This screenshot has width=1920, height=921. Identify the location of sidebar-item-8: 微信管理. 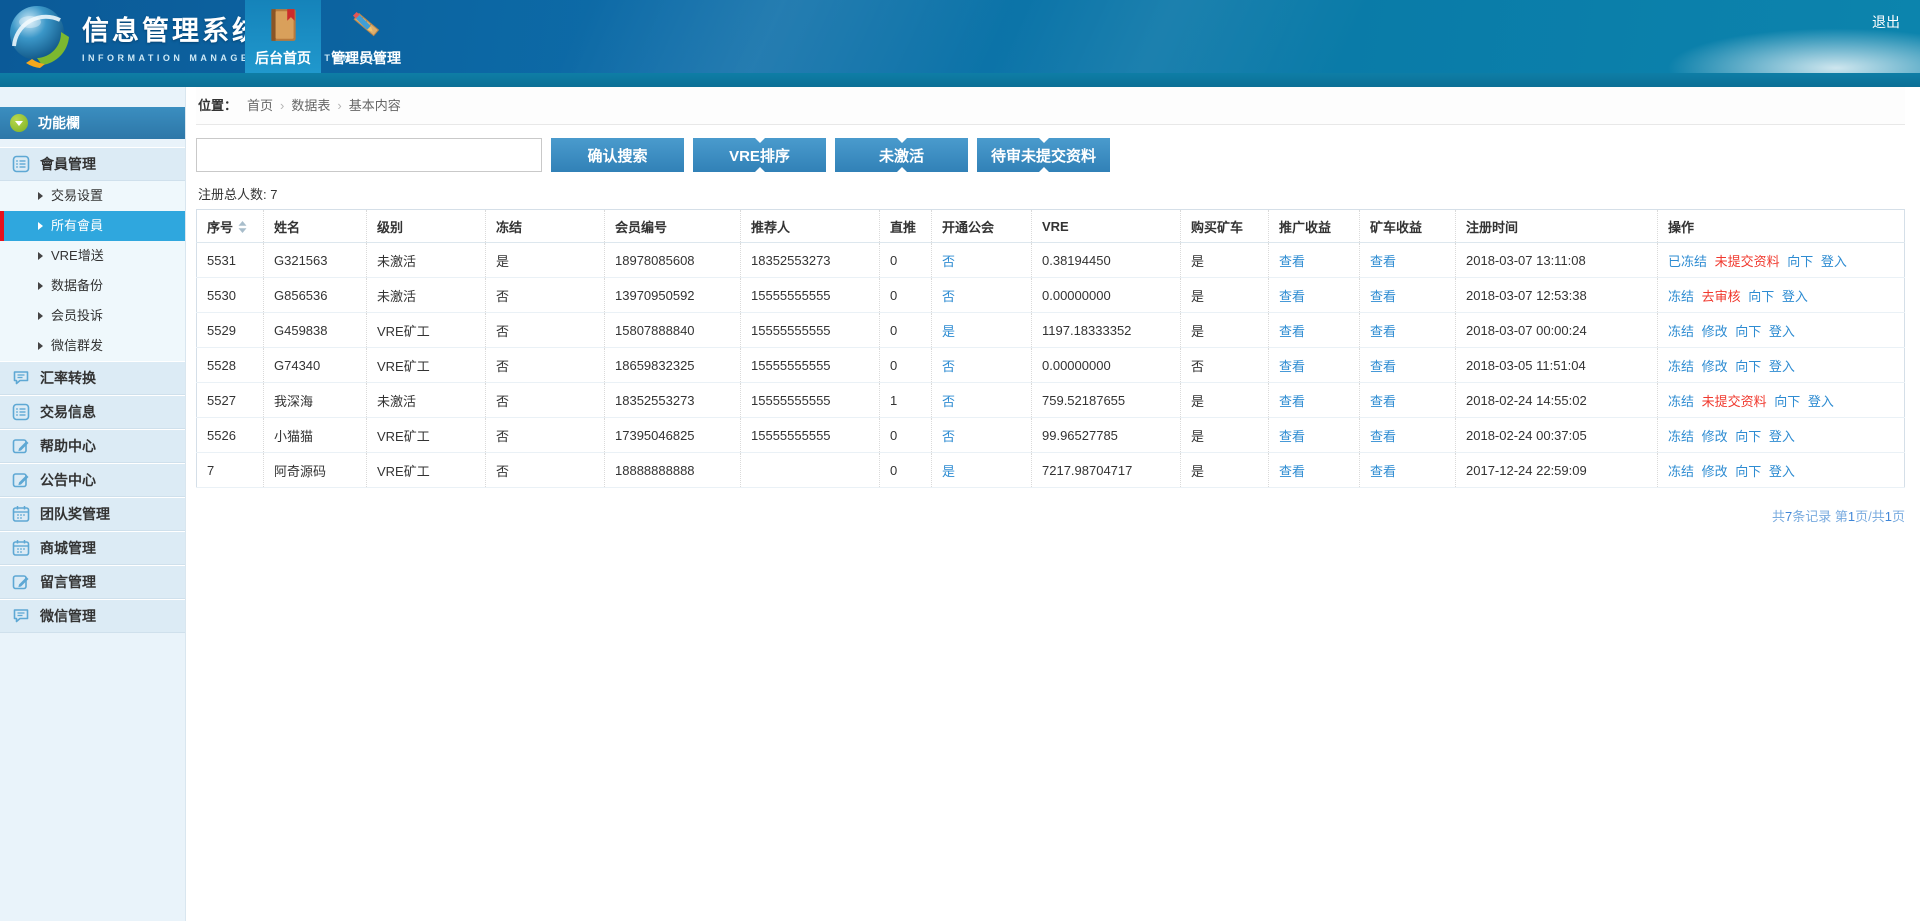
(92, 616).